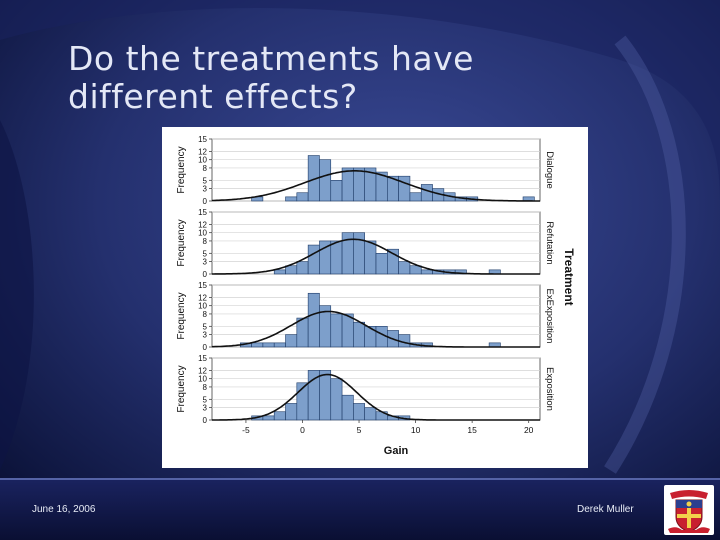 The width and height of the screenshot is (720, 540). Describe the element at coordinates (689, 516) in the screenshot. I see `crest-cross-h` at that location.